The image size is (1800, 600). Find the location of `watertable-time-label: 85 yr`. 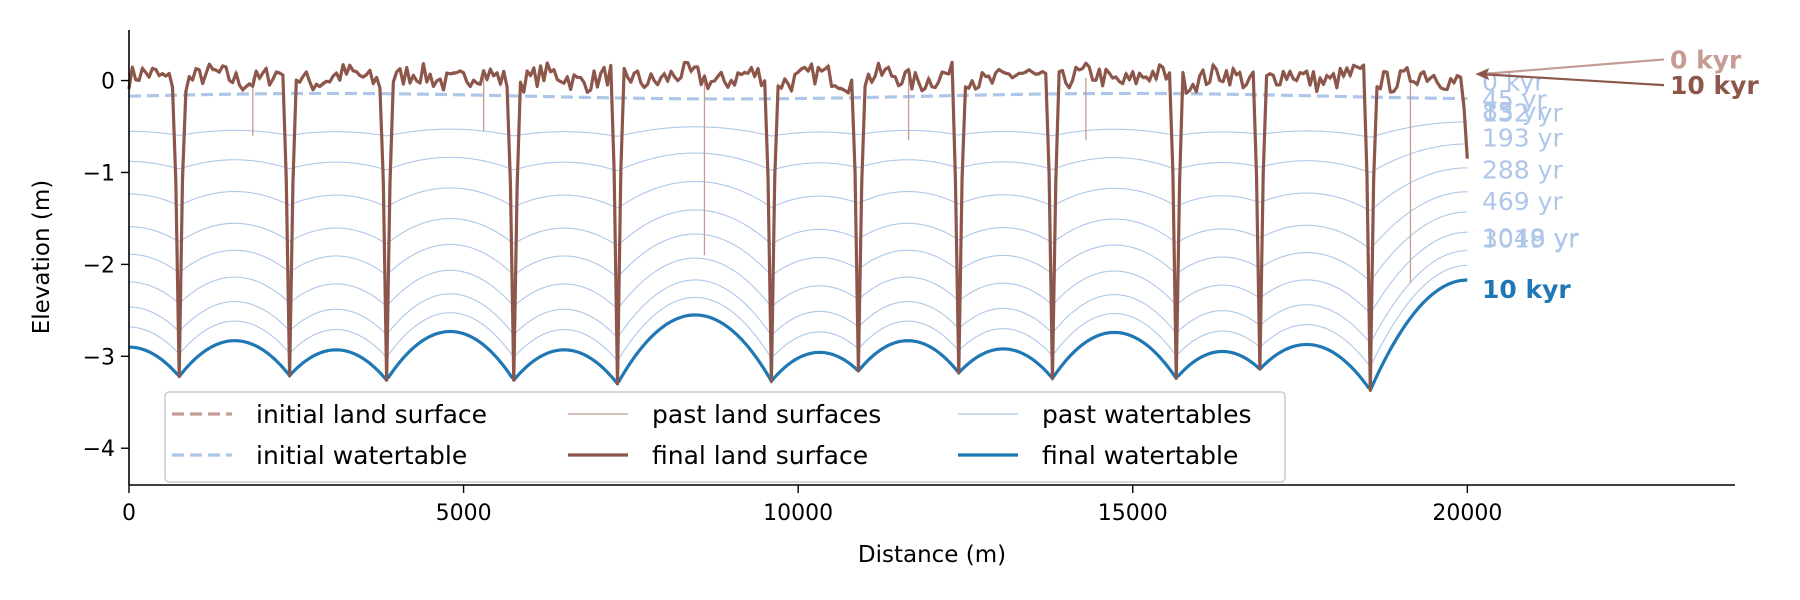

watertable-time-label: 85 yr is located at coordinates (1515, 111).